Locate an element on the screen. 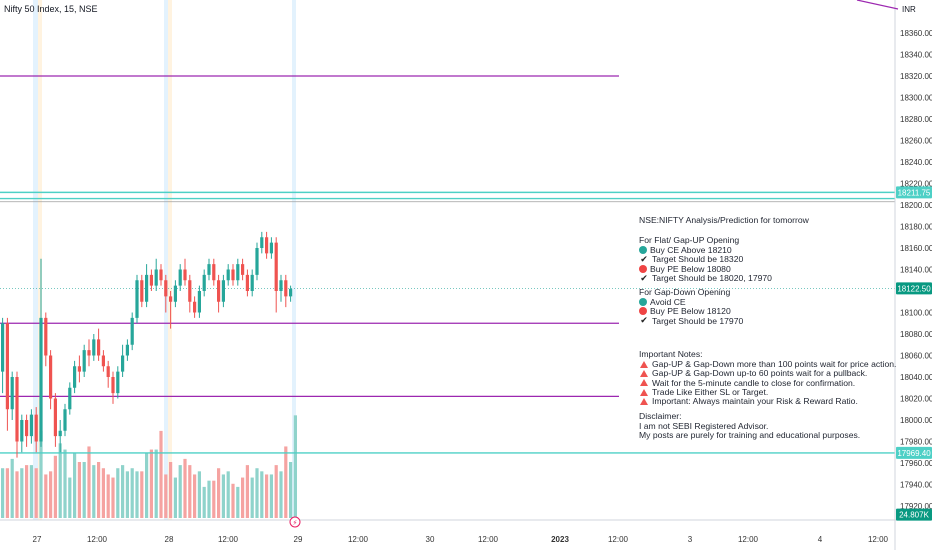 This screenshot has width=932, height=550. gapdown-item: Buy PE Below 18120 is located at coordinates (691, 311).